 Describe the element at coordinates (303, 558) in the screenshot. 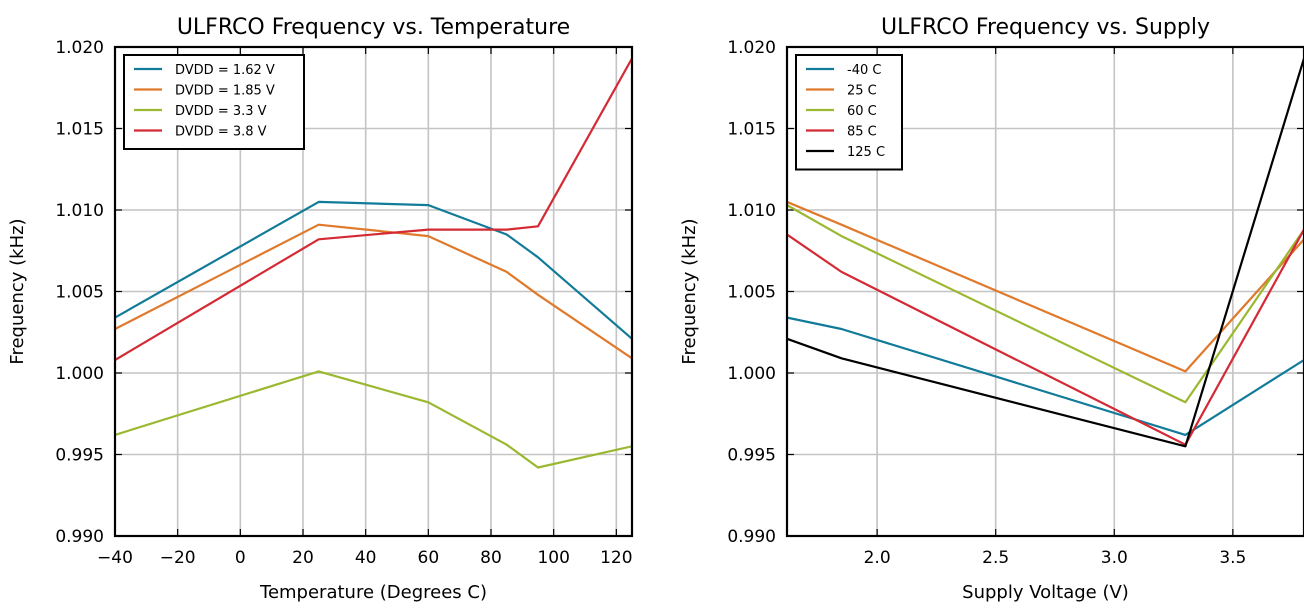

I see `x-tick-label: 20` at that location.